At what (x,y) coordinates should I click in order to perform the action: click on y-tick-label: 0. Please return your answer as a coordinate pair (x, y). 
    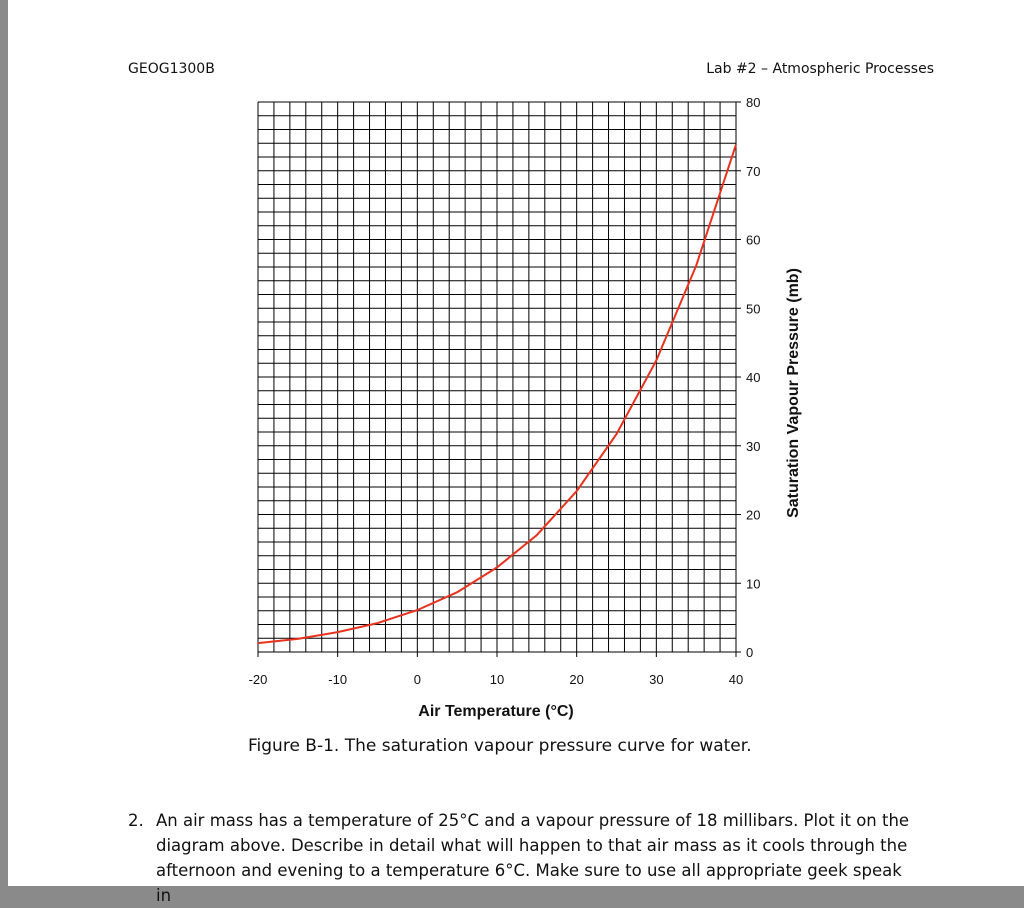
    Looking at the image, I should click on (749, 652).